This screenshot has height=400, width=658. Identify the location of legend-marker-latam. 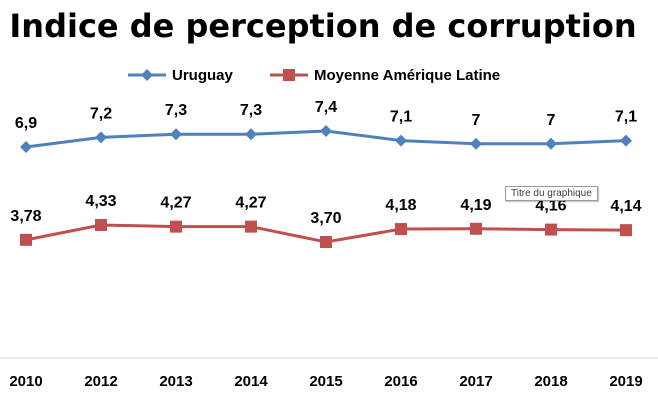
(289, 75).